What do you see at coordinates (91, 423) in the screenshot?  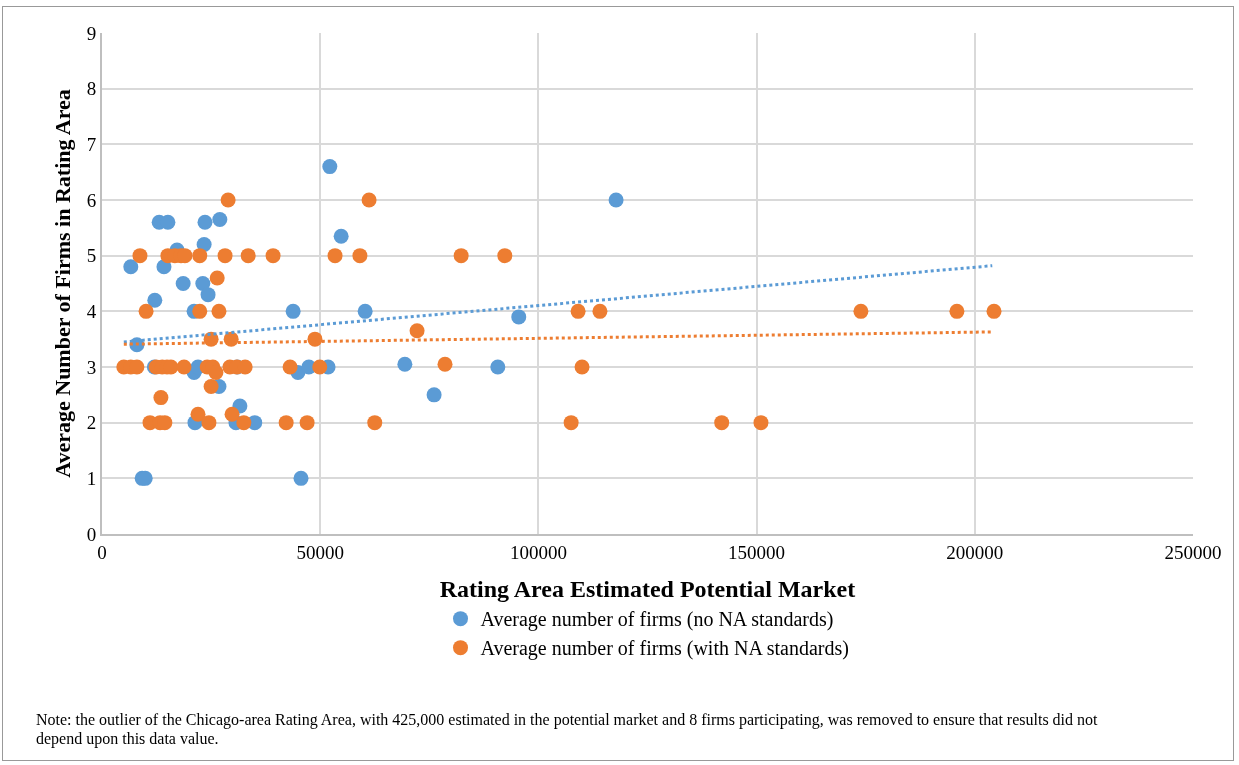 I see `y-tick-label: 2` at bounding box center [91, 423].